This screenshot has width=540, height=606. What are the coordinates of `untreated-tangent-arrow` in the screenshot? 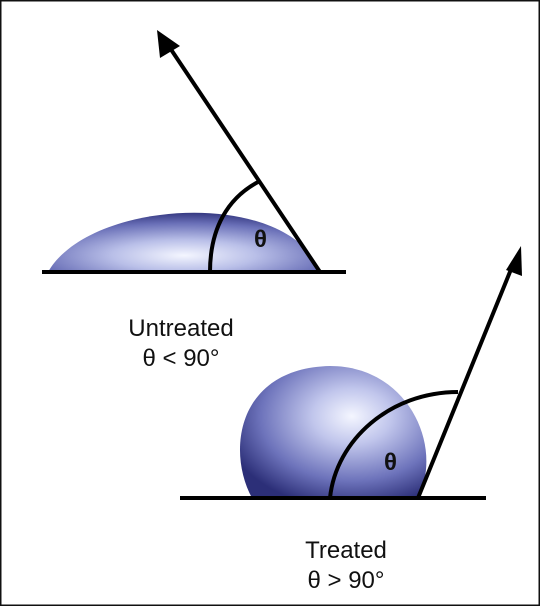 It's located at (243, 157).